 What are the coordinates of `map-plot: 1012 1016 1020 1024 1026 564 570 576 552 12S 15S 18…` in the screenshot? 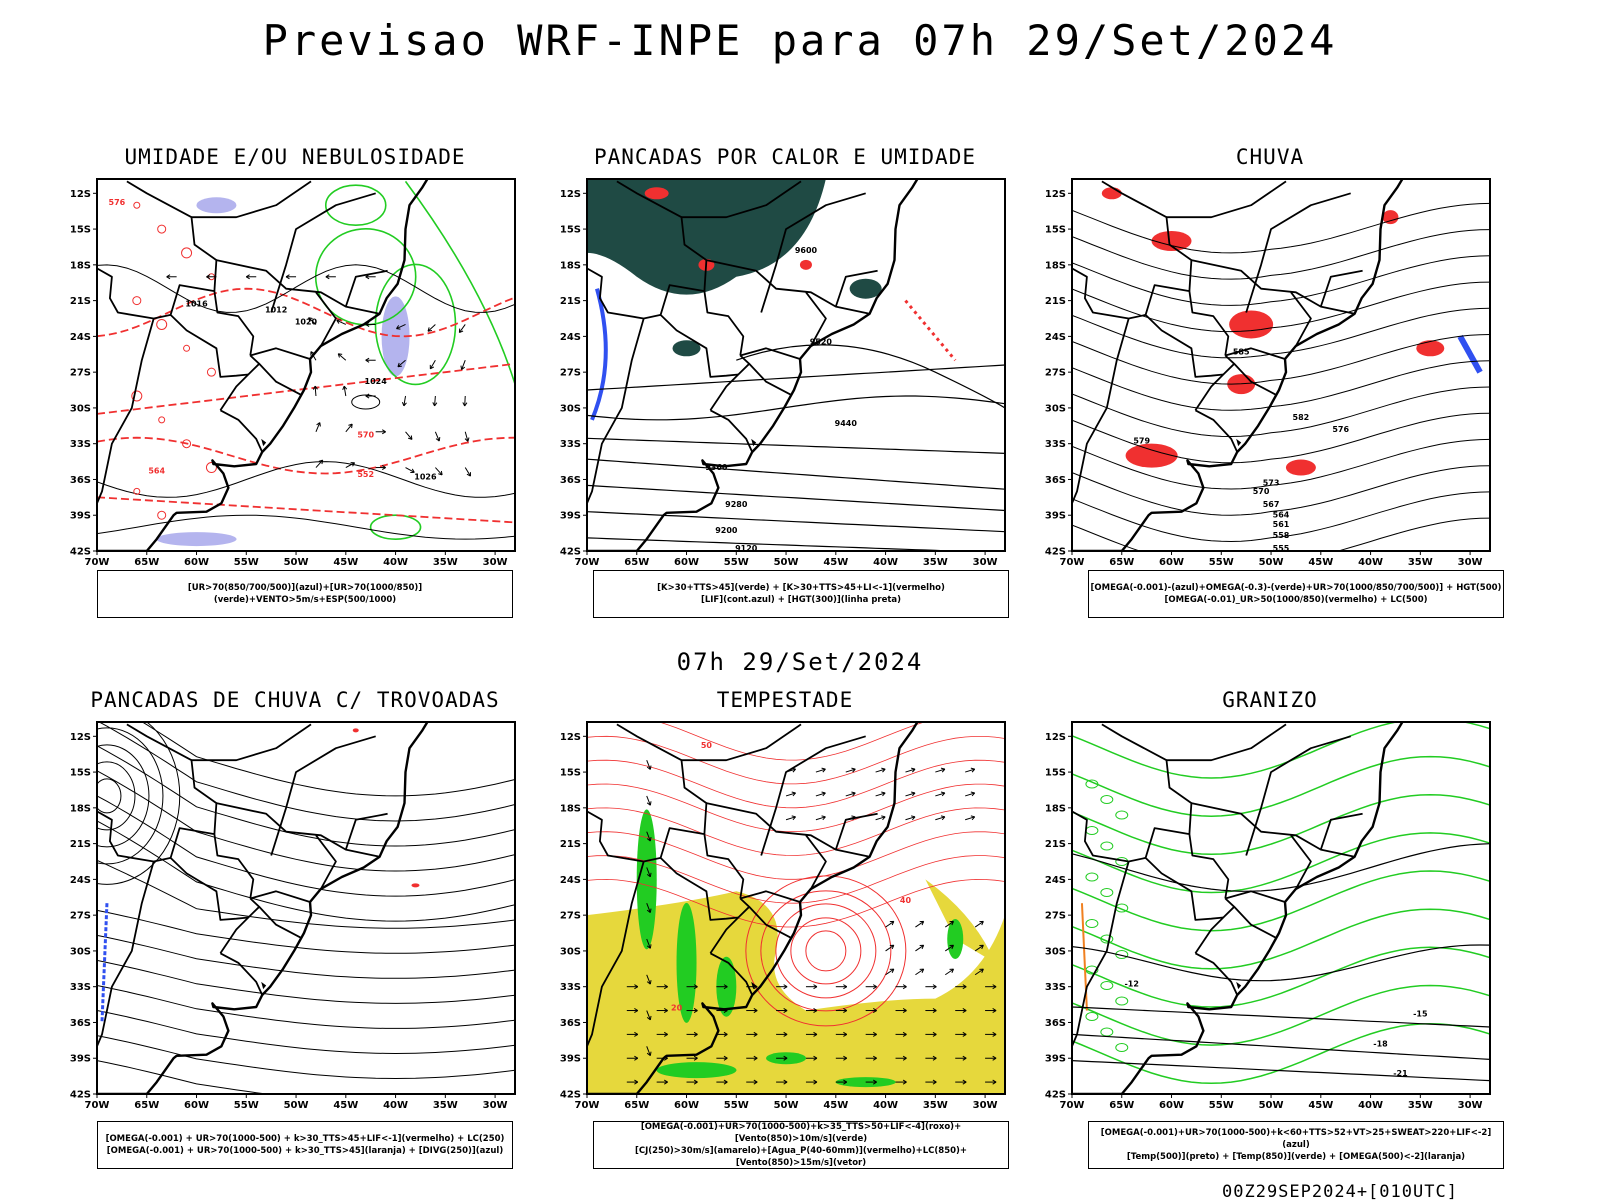 It's located at (293, 373).